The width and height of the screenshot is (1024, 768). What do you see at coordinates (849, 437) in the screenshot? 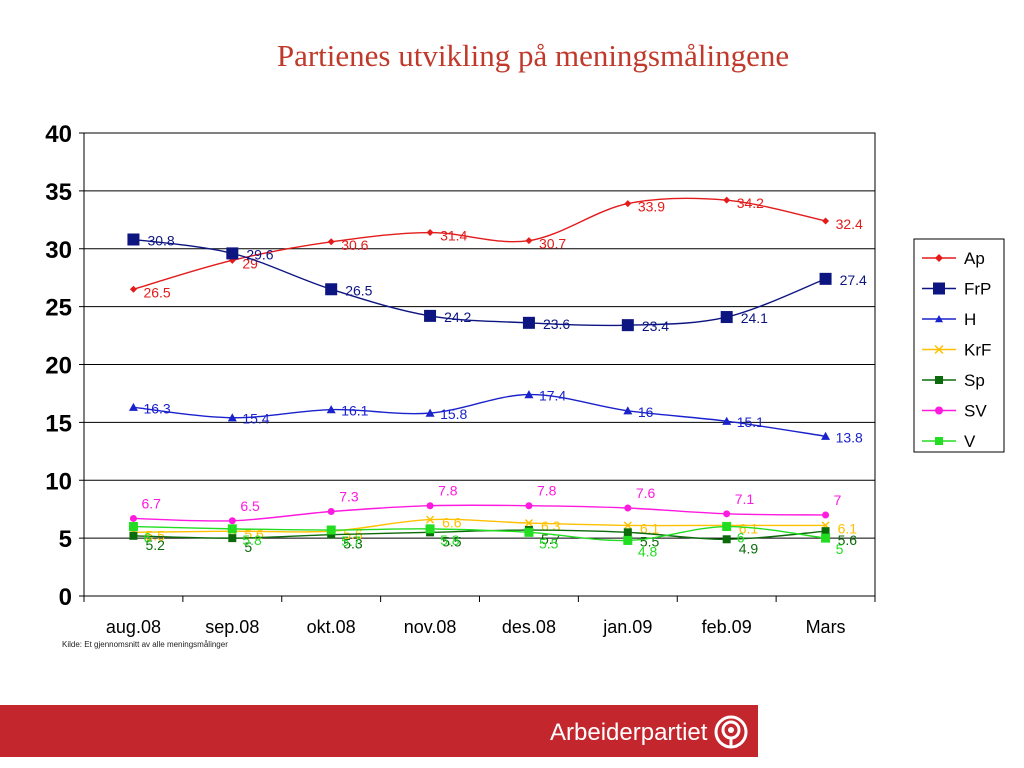
I see `data-label-h: 13.8` at bounding box center [849, 437].